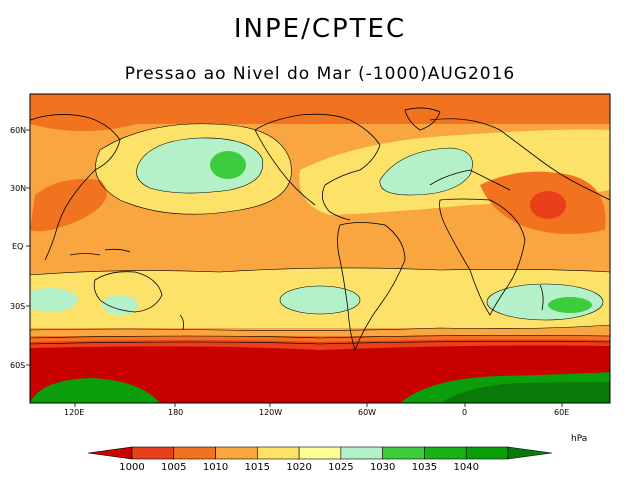  What do you see at coordinates (18, 130) in the screenshot?
I see `lat-label: 60N` at bounding box center [18, 130].